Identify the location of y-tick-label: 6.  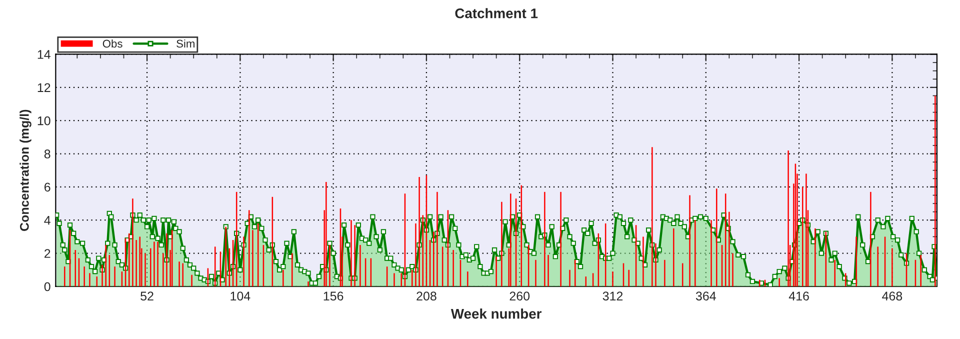
(47, 187).